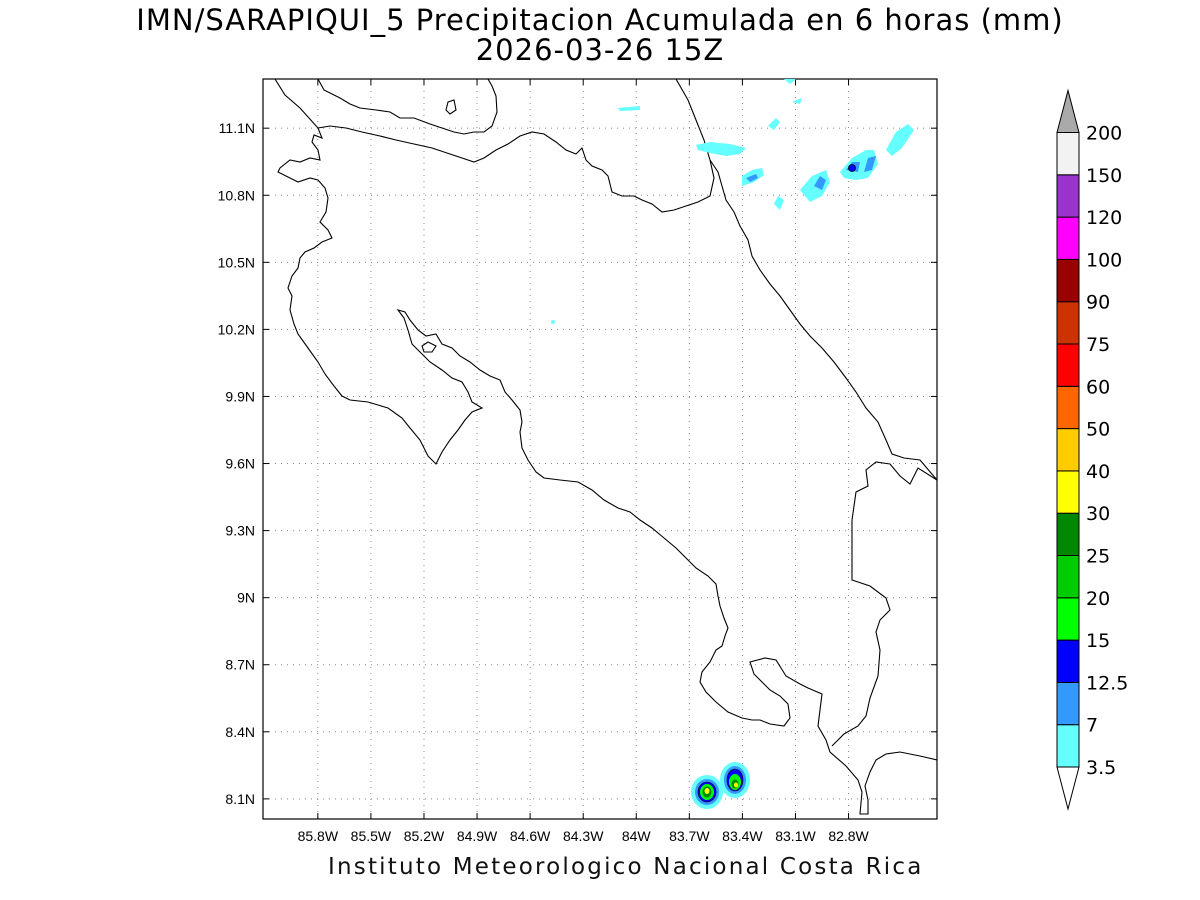 The width and height of the screenshot is (1200, 900). What do you see at coordinates (1098, 387) in the screenshot?
I see `colorbar-label: 60` at bounding box center [1098, 387].